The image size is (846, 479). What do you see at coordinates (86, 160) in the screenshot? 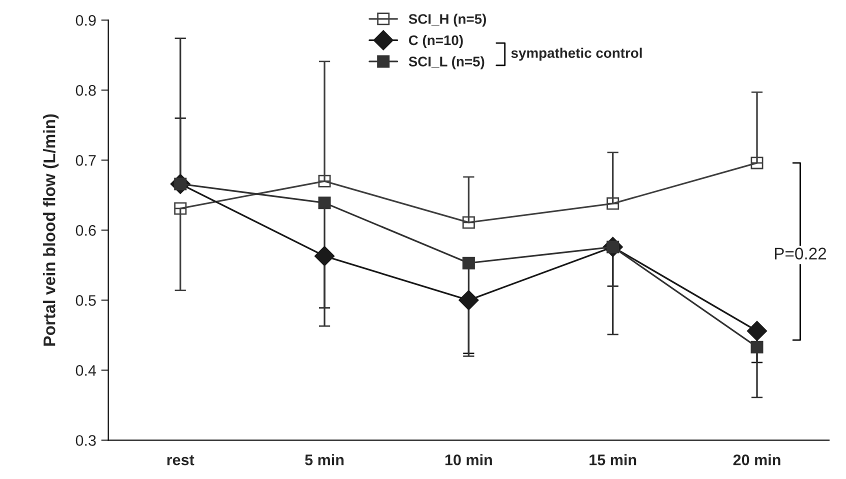
I see `y-tick-label: 0.7` at bounding box center [86, 160].